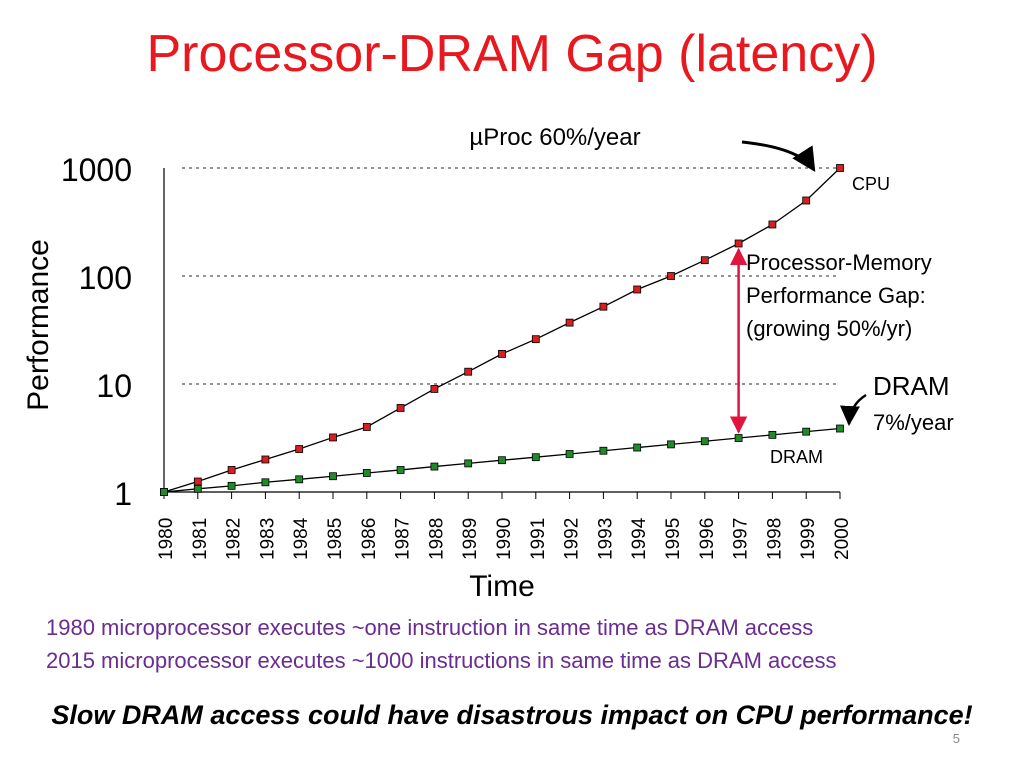 Image resolution: width=1024 pixels, height=768 pixels. Describe the element at coordinates (96, 170) in the screenshot. I see `y-tick-label-1000: 1000` at that location.